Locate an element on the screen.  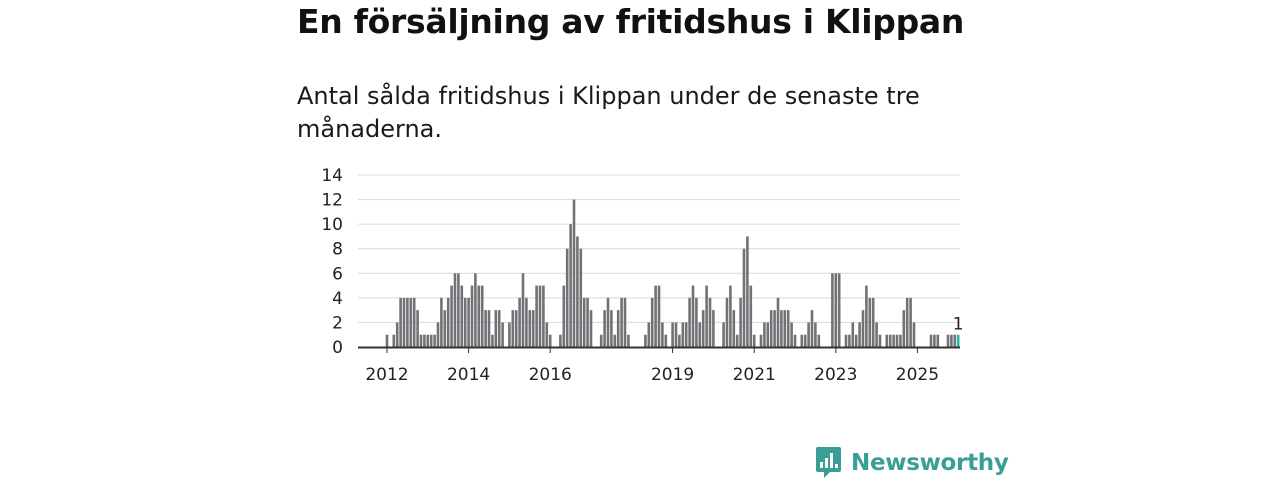
x-axis-ticks: 2012 2014 2016 2019 2021 2023 2025 is located at coordinates (652, 366).